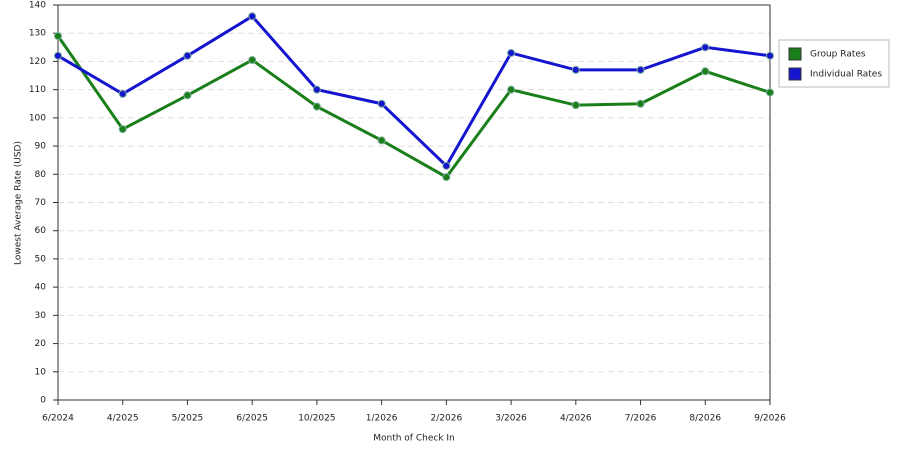 The image size is (900, 454). I want to click on y-tick-label: 40, so click(41, 288).